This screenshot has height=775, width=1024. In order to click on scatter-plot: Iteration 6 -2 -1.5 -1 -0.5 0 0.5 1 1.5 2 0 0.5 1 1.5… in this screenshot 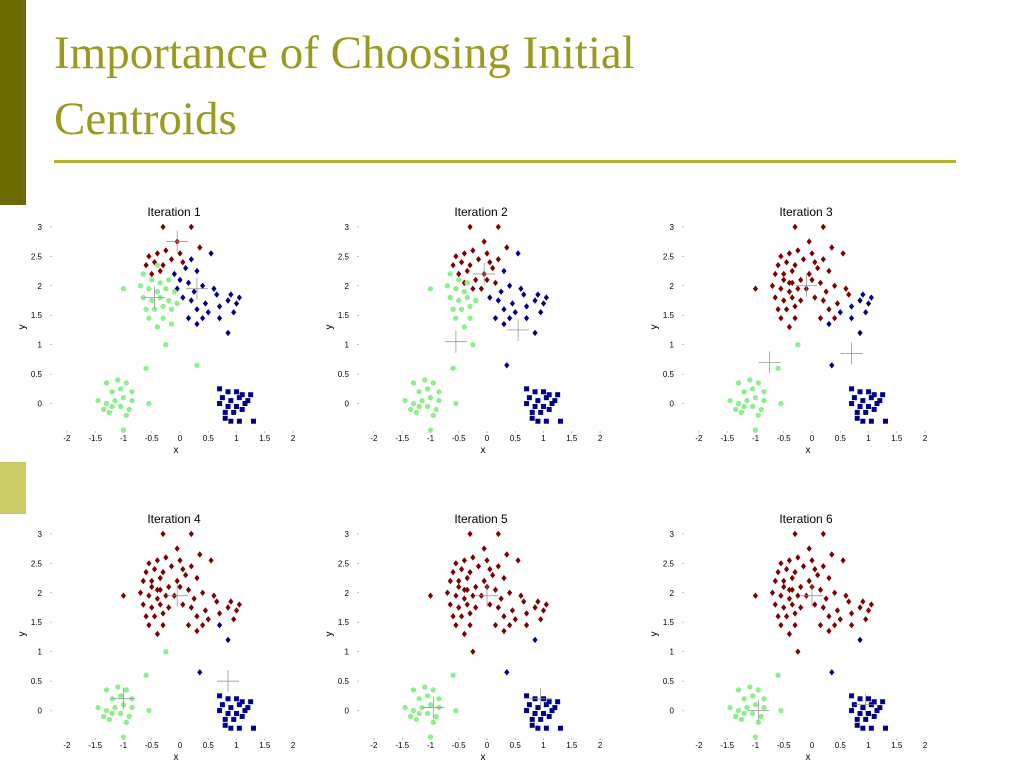, I will do `click(788, 637)`.